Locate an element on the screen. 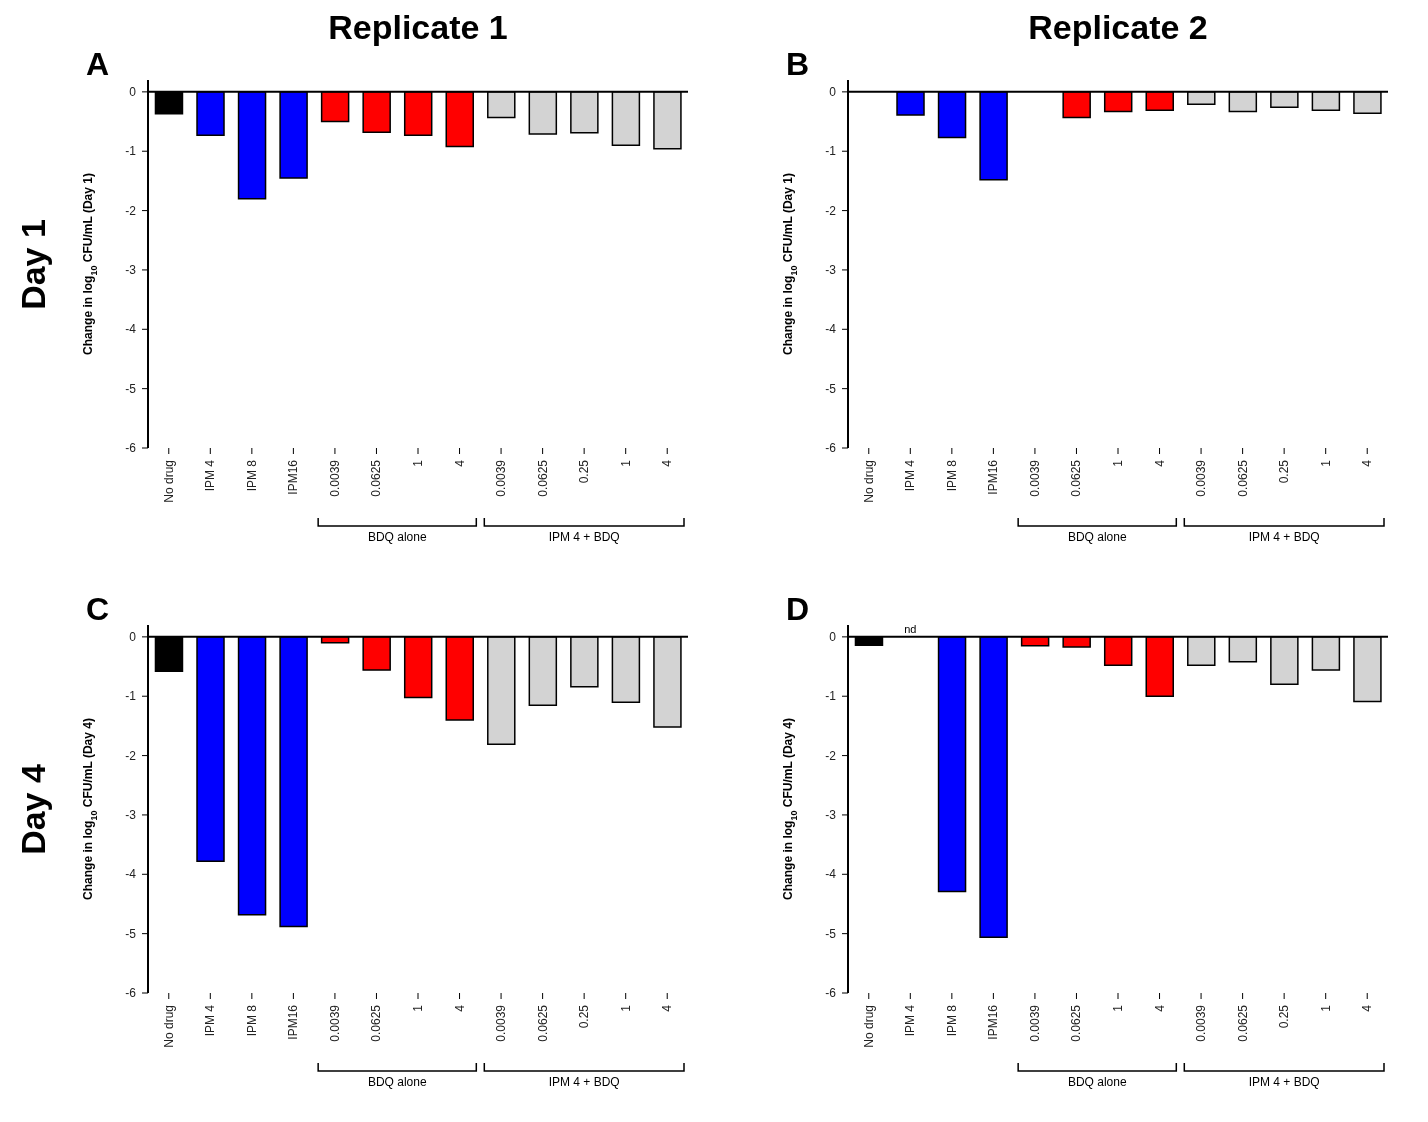 The image size is (1428, 1122). annotation: nd is located at coordinates (910, 628).